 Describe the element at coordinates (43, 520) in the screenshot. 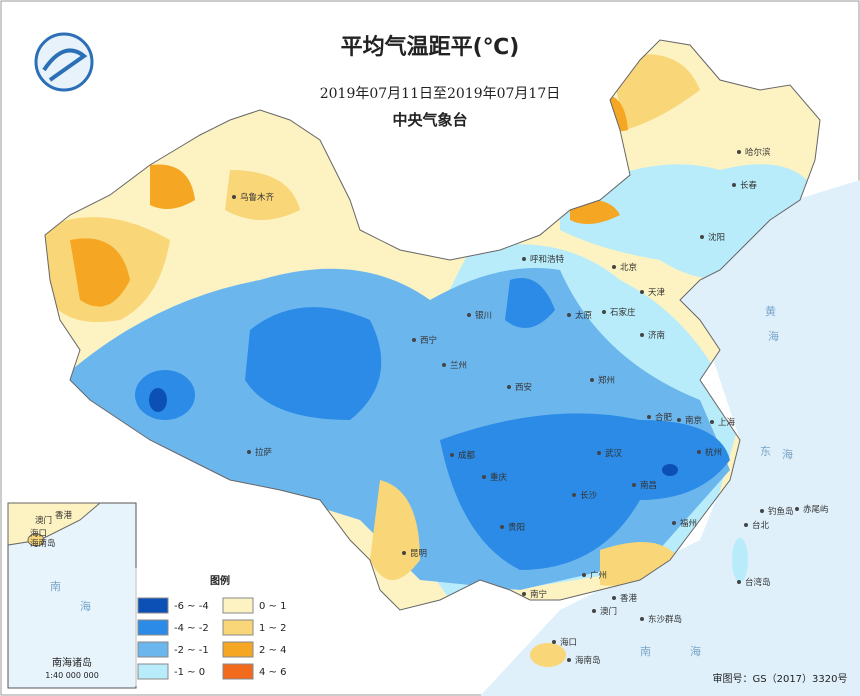

I see `inset-label: 澳门` at that location.